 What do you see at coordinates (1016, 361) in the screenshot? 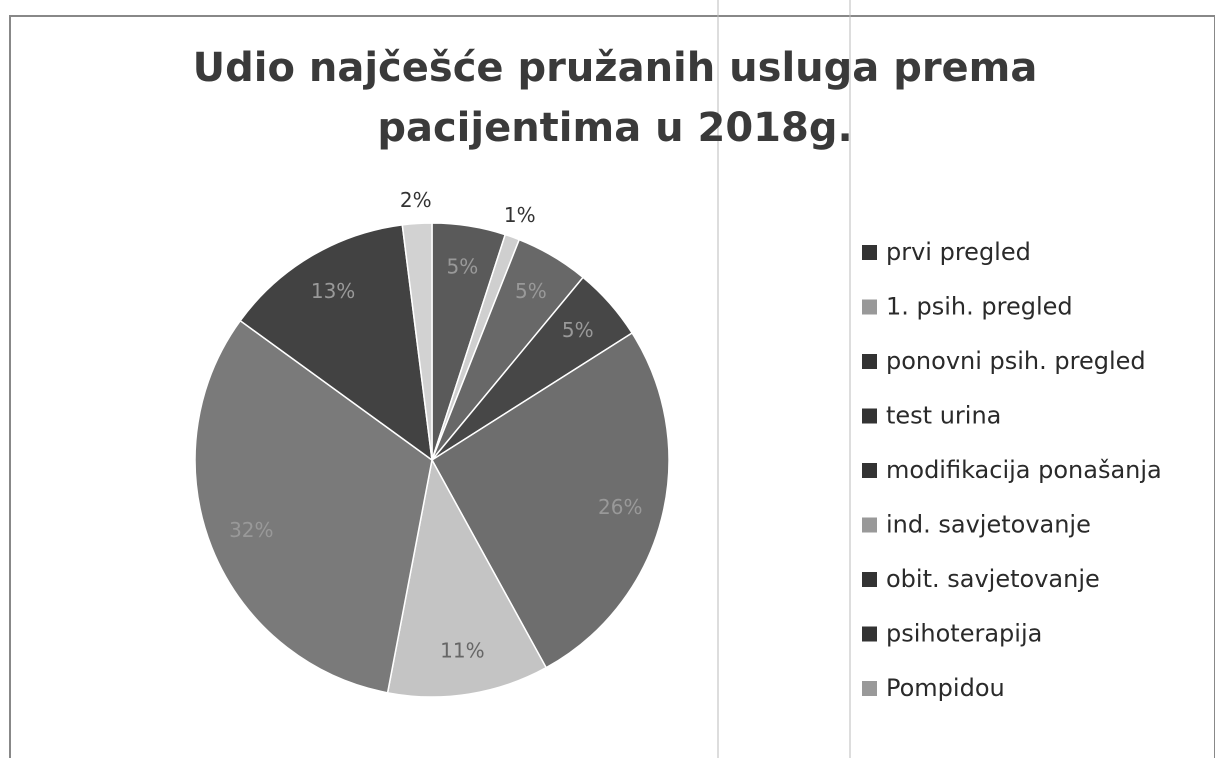
I see `legend-label: ponovni psih. pregled` at bounding box center [1016, 361].